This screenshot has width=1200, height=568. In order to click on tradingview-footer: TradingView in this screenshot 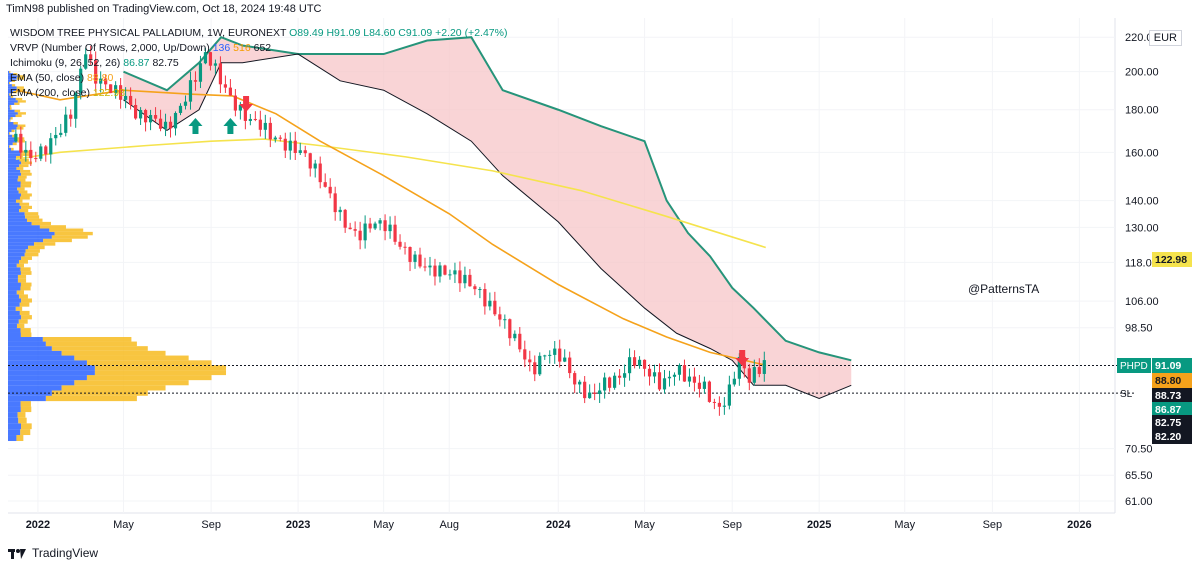, I will do `click(53, 553)`.